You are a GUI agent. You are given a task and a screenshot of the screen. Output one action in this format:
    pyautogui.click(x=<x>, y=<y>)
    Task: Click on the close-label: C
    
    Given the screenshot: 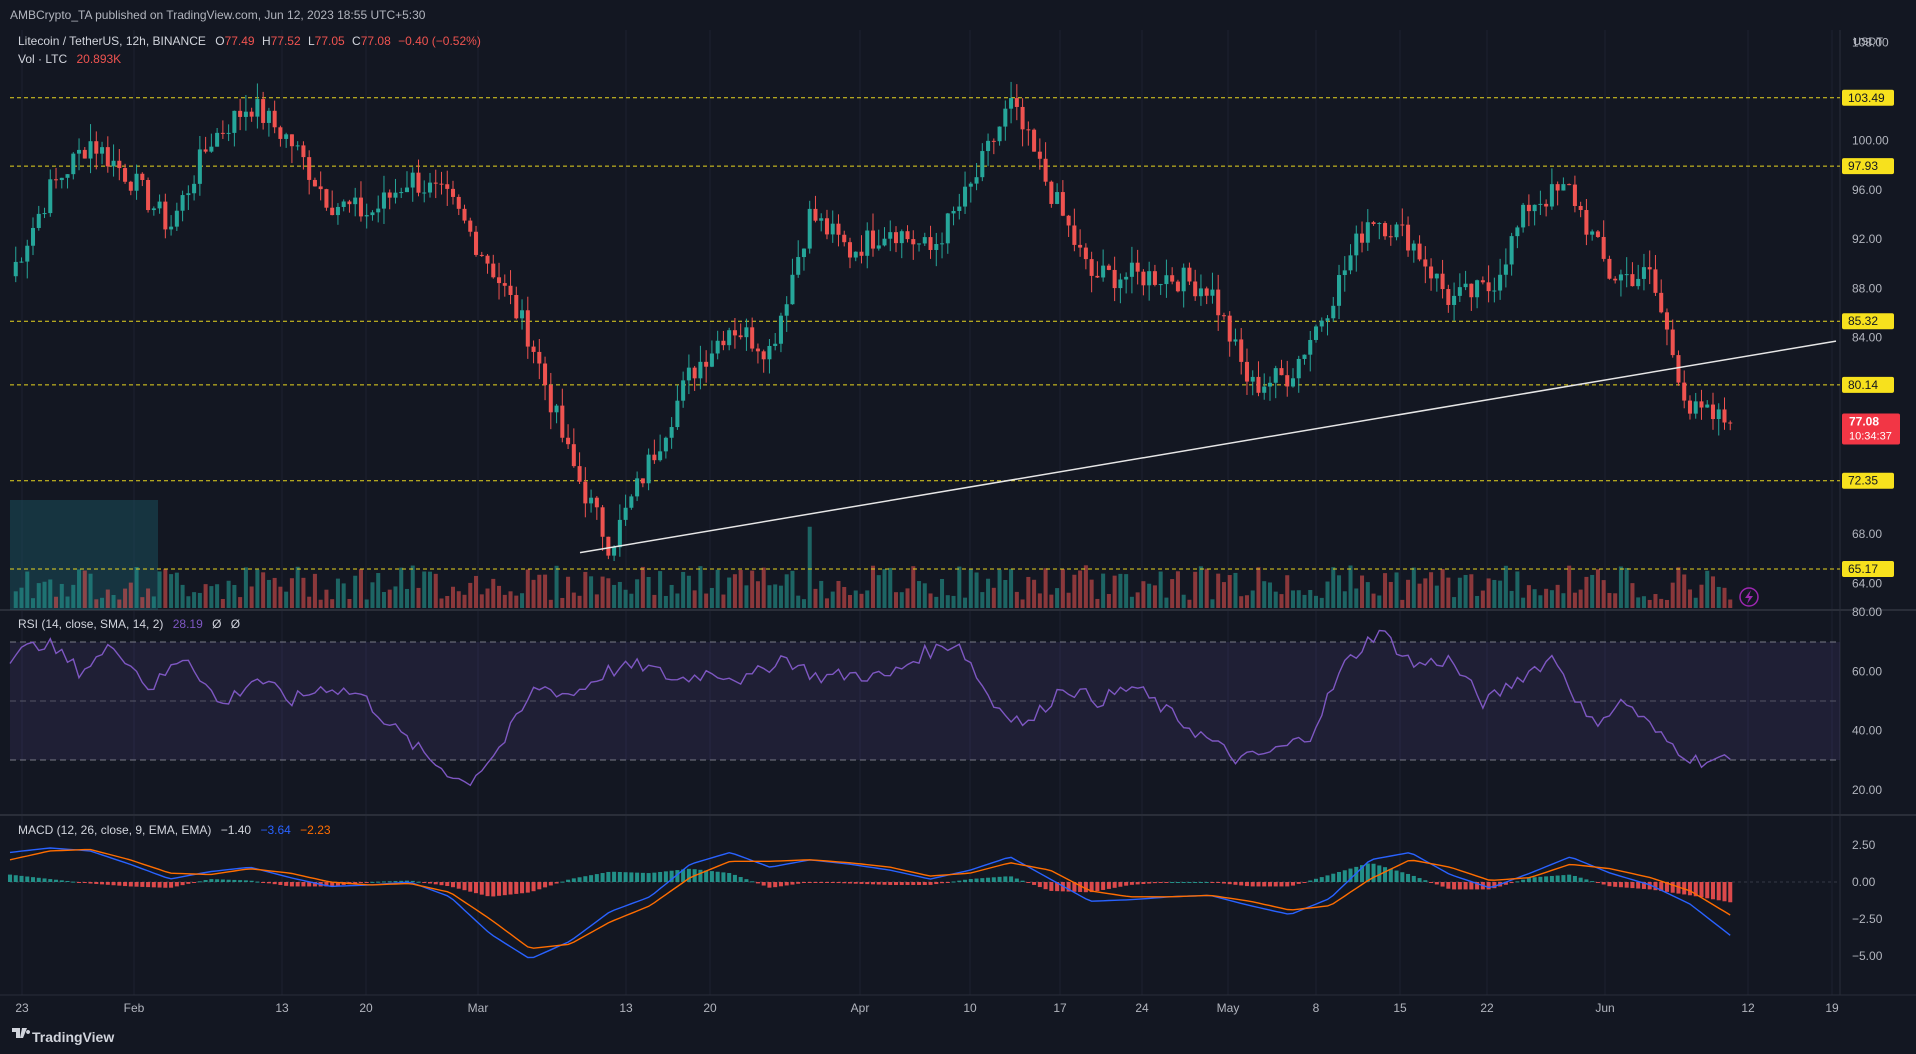 What is the action you would take?
    pyautogui.click(x=356, y=41)
    